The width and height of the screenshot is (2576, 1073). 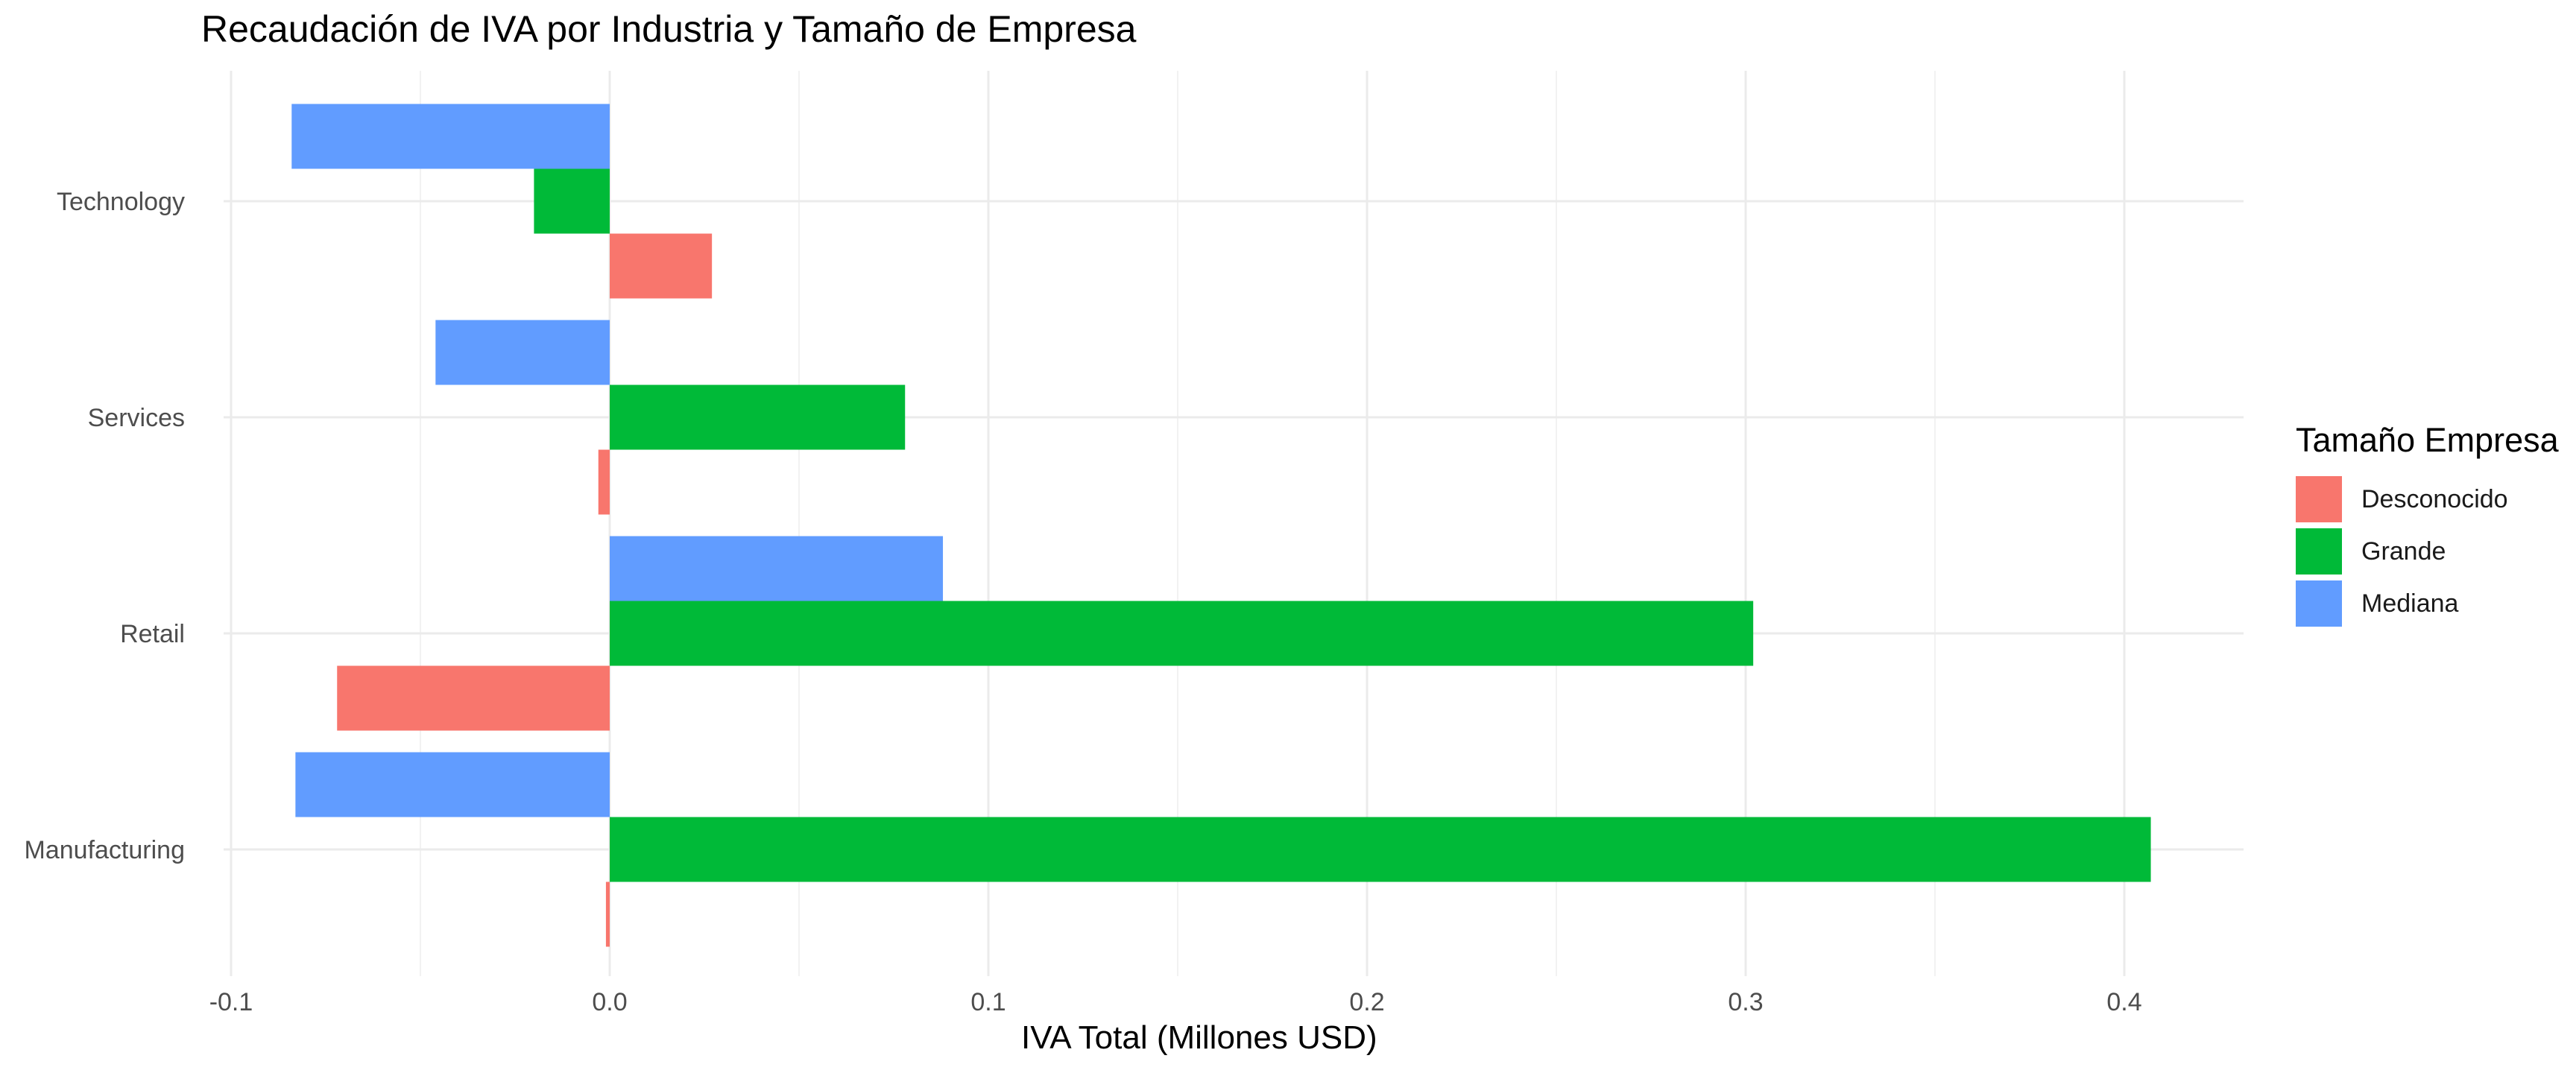 What do you see at coordinates (1366, 1002) in the screenshot?
I see `x-tick-label: 0.2` at bounding box center [1366, 1002].